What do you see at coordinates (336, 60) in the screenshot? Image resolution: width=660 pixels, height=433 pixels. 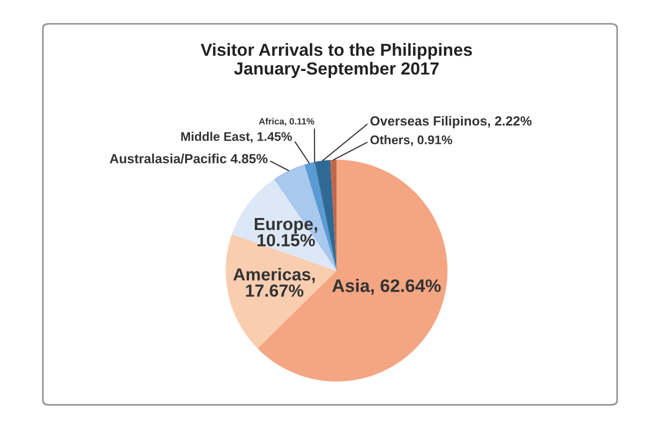 I see `chart-title: Visitor Arrivals to the Philippines January-September 2017` at bounding box center [336, 60].